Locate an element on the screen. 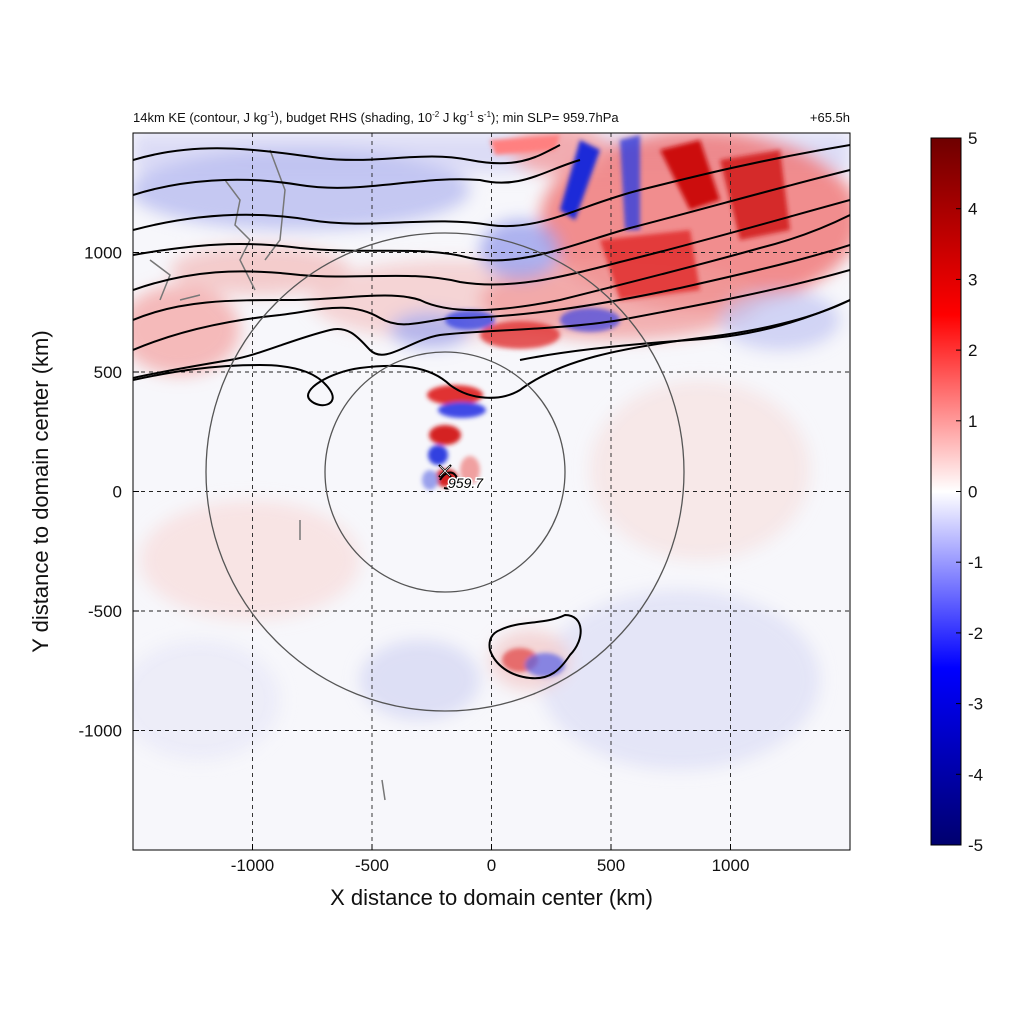 Image resolution: width=1024 pixels, height=1024 pixels. y-tick-label: -500 is located at coordinates (105, 611).